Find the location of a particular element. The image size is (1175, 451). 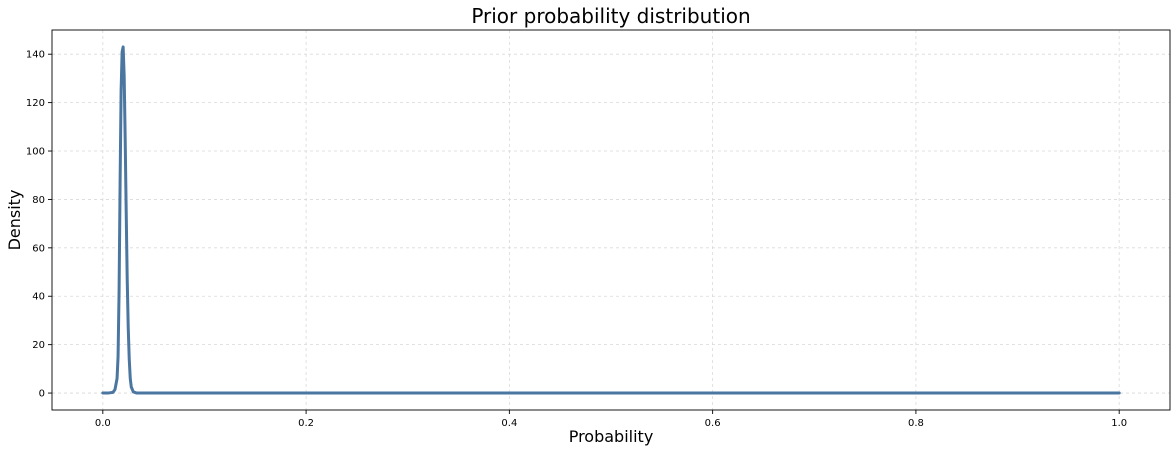

x-tick-label: 0.4 is located at coordinates (509, 423).